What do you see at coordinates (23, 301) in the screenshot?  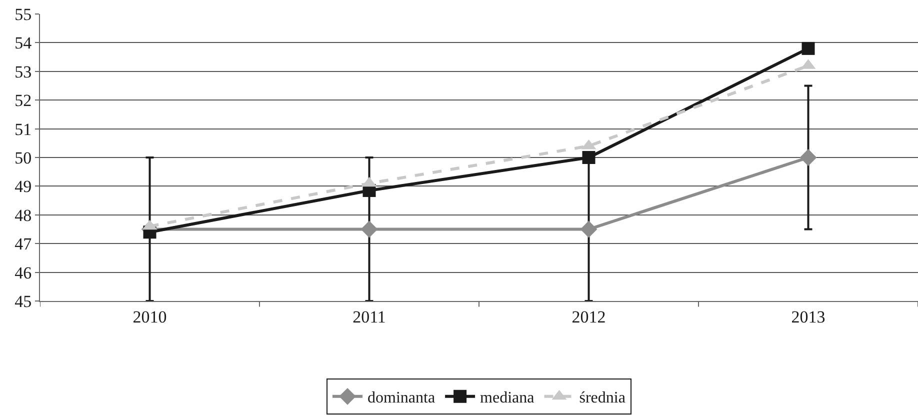 I see `y-tick-label: 45` at bounding box center [23, 301].